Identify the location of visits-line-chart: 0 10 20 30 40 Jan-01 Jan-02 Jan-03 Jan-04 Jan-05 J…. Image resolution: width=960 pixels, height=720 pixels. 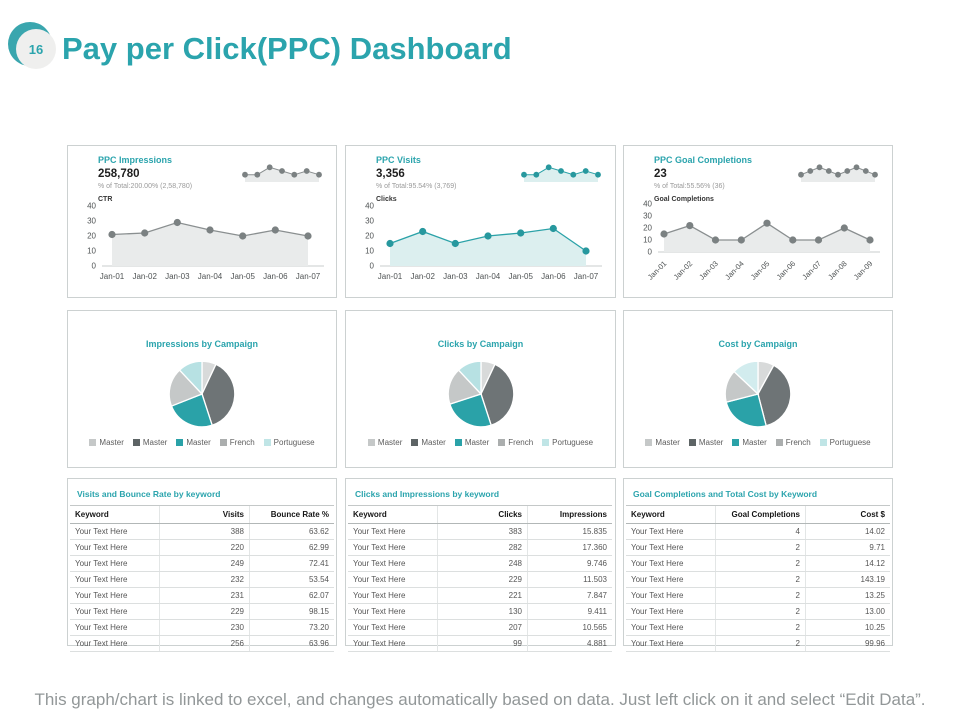
(483, 241).